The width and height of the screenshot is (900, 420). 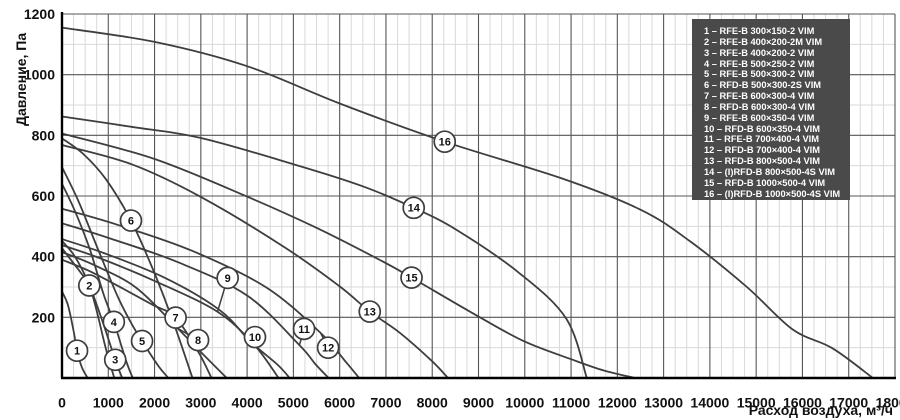 I want to click on curve-label-number-8: 8, so click(x=198, y=341).